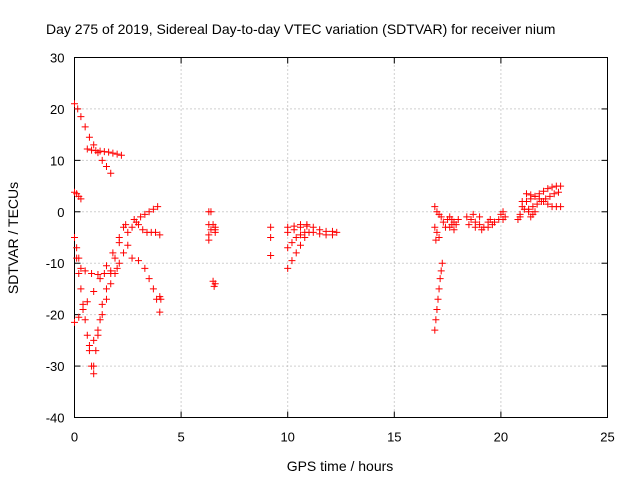  I want to click on y-tick-label: -20, so click(55, 315).